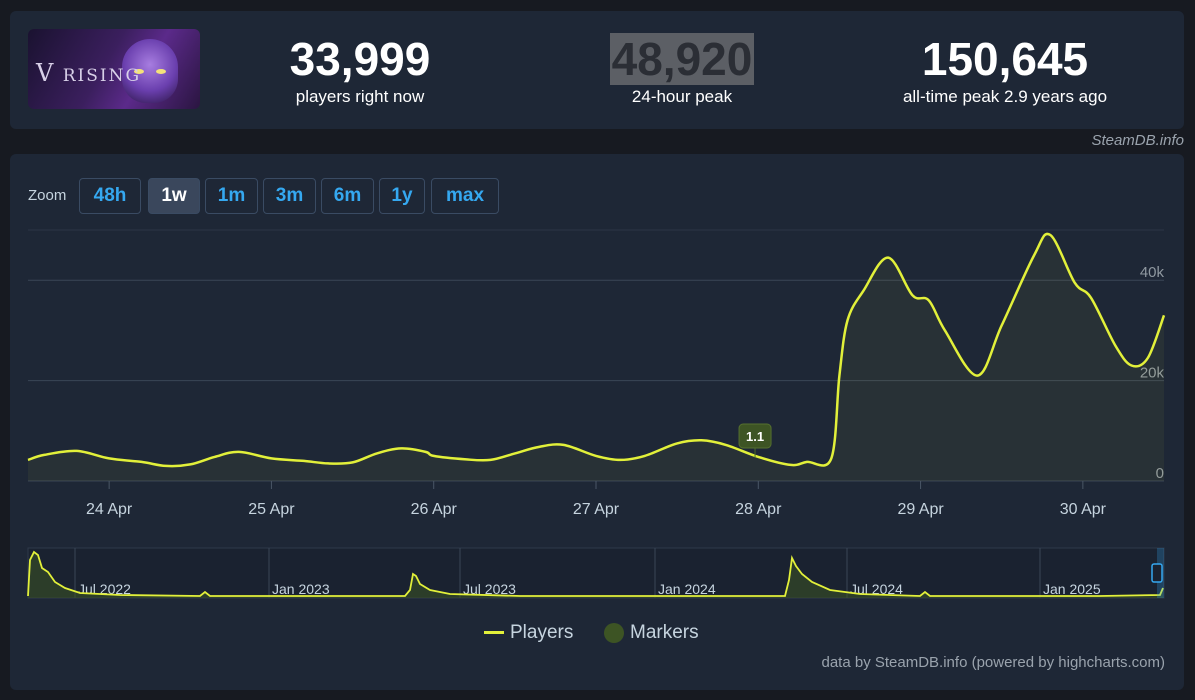 Image resolution: width=1195 pixels, height=700 pixels. I want to click on logo-eye-left, so click(139, 71).